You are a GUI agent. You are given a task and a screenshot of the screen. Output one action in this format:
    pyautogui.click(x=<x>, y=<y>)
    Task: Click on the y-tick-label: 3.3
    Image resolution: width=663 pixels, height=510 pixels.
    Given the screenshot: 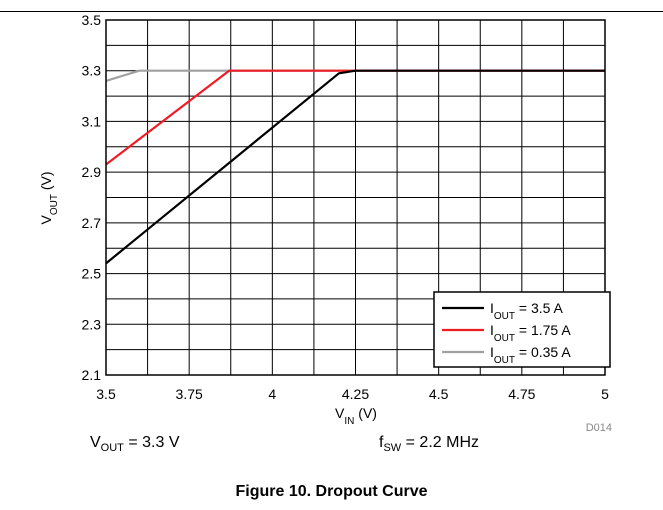 What is the action you would take?
    pyautogui.click(x=92, y=71)
    